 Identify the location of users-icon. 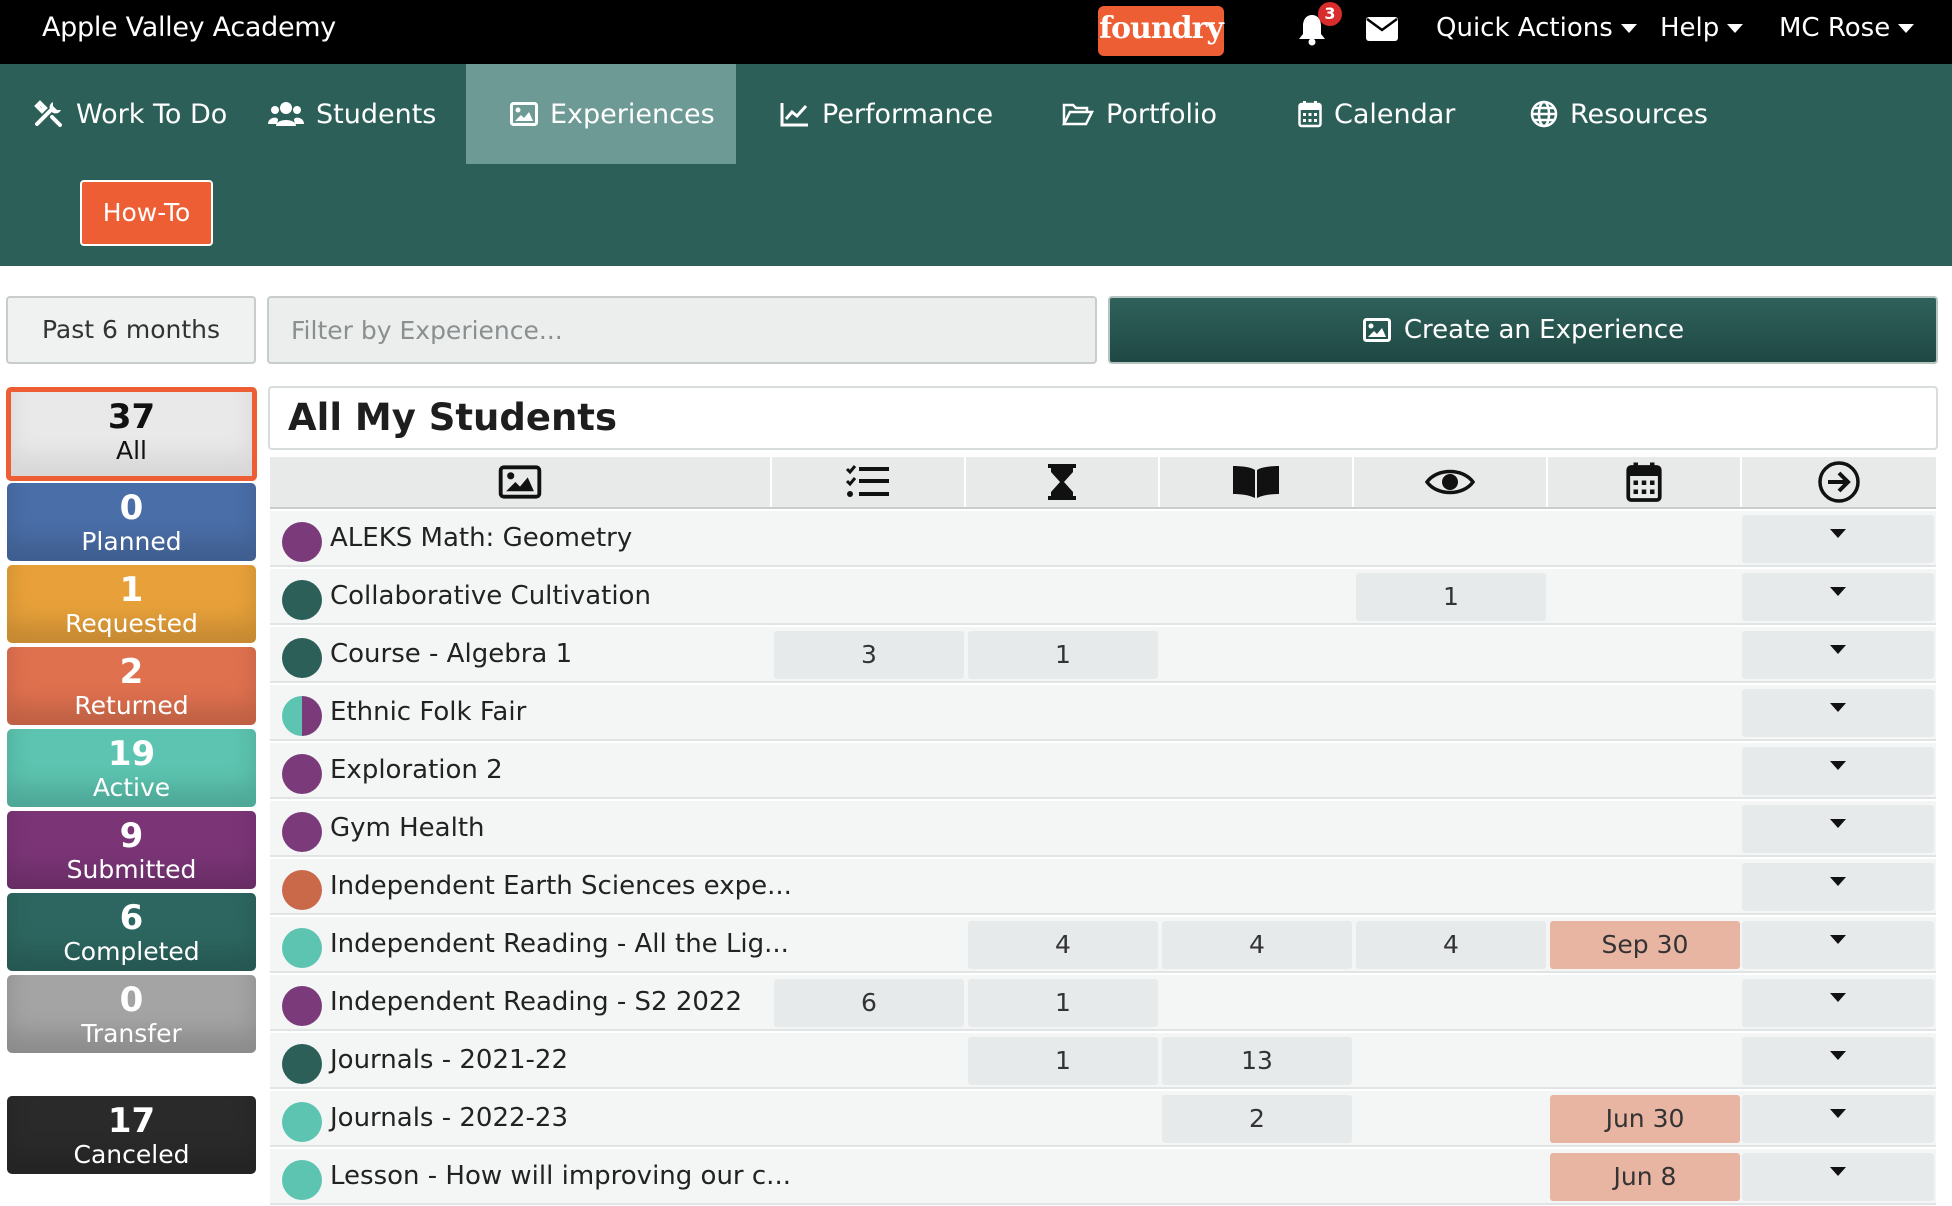
(286, 114).